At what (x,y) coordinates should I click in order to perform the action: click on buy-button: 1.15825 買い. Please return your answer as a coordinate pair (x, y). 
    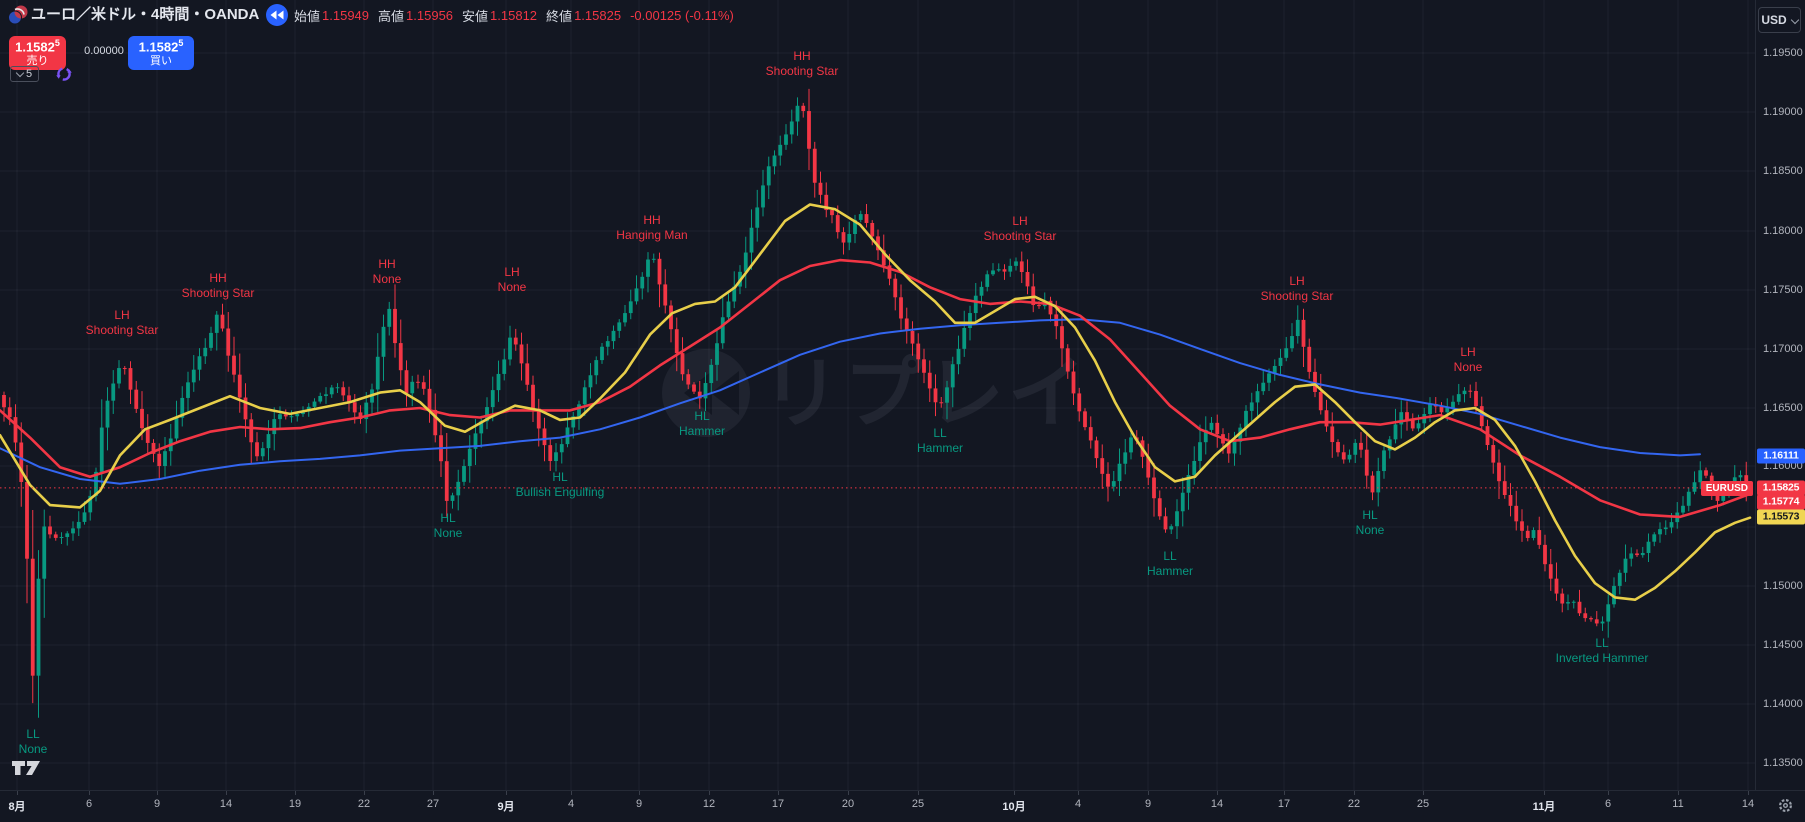
    Looking at the image, I should click on (161, 53).